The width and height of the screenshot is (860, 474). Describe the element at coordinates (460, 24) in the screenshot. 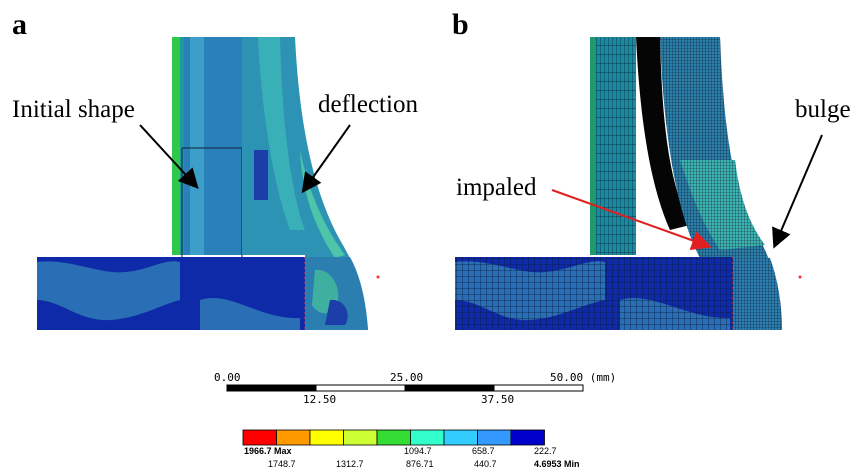

I see `panel-b-letter: b` at that location.